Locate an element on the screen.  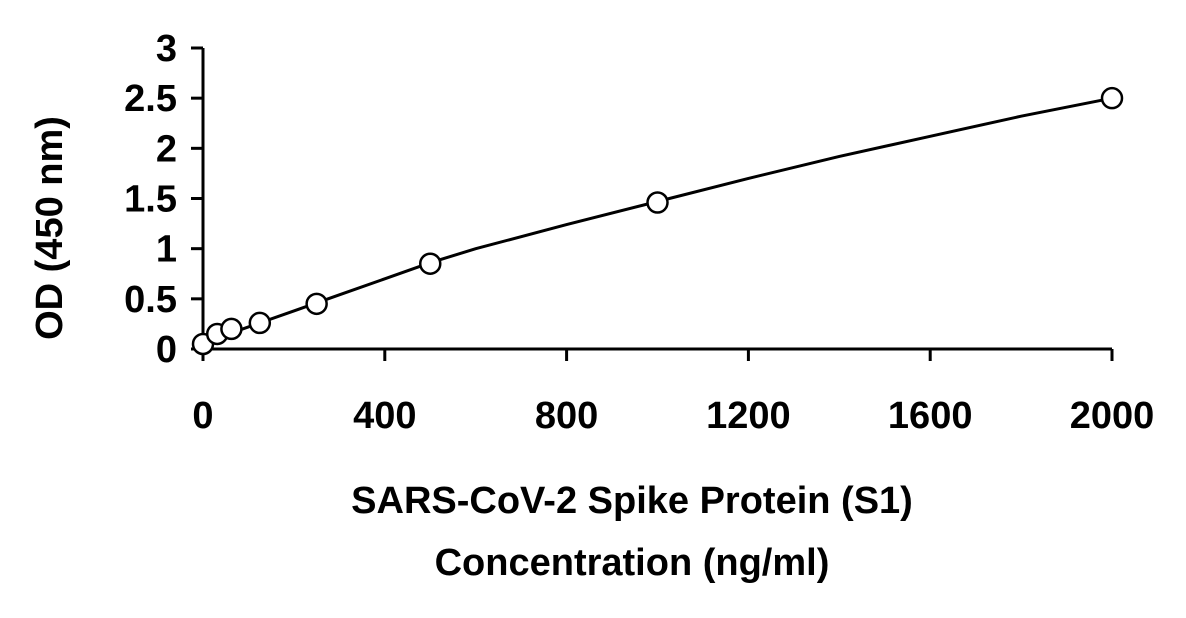
x-tick-label: 400 is located at coordinates (384, 416).